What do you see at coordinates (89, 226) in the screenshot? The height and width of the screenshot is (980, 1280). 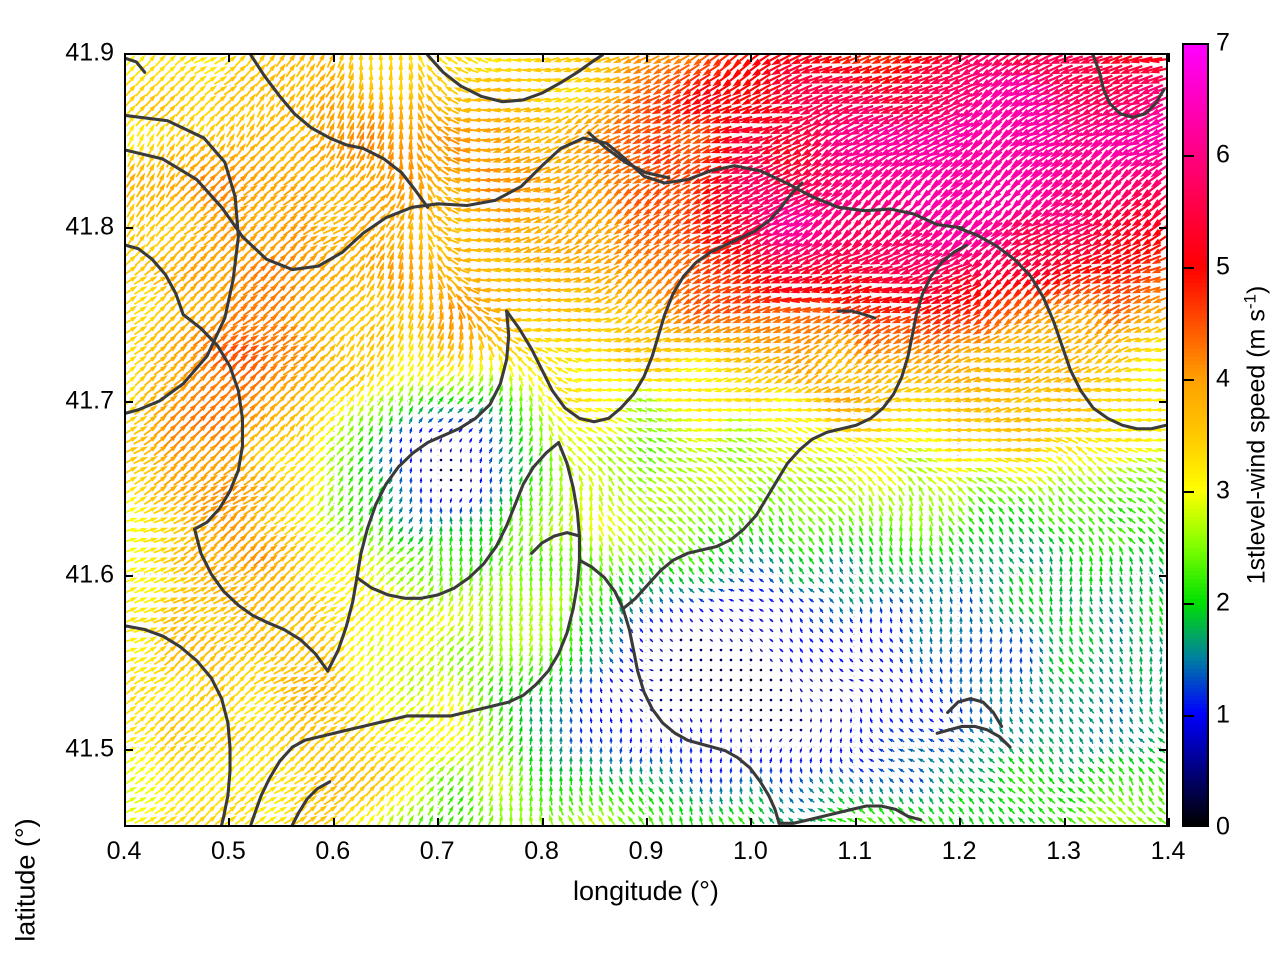 I see `y-tick-label: 41.8` at bounding box center [89, 226].